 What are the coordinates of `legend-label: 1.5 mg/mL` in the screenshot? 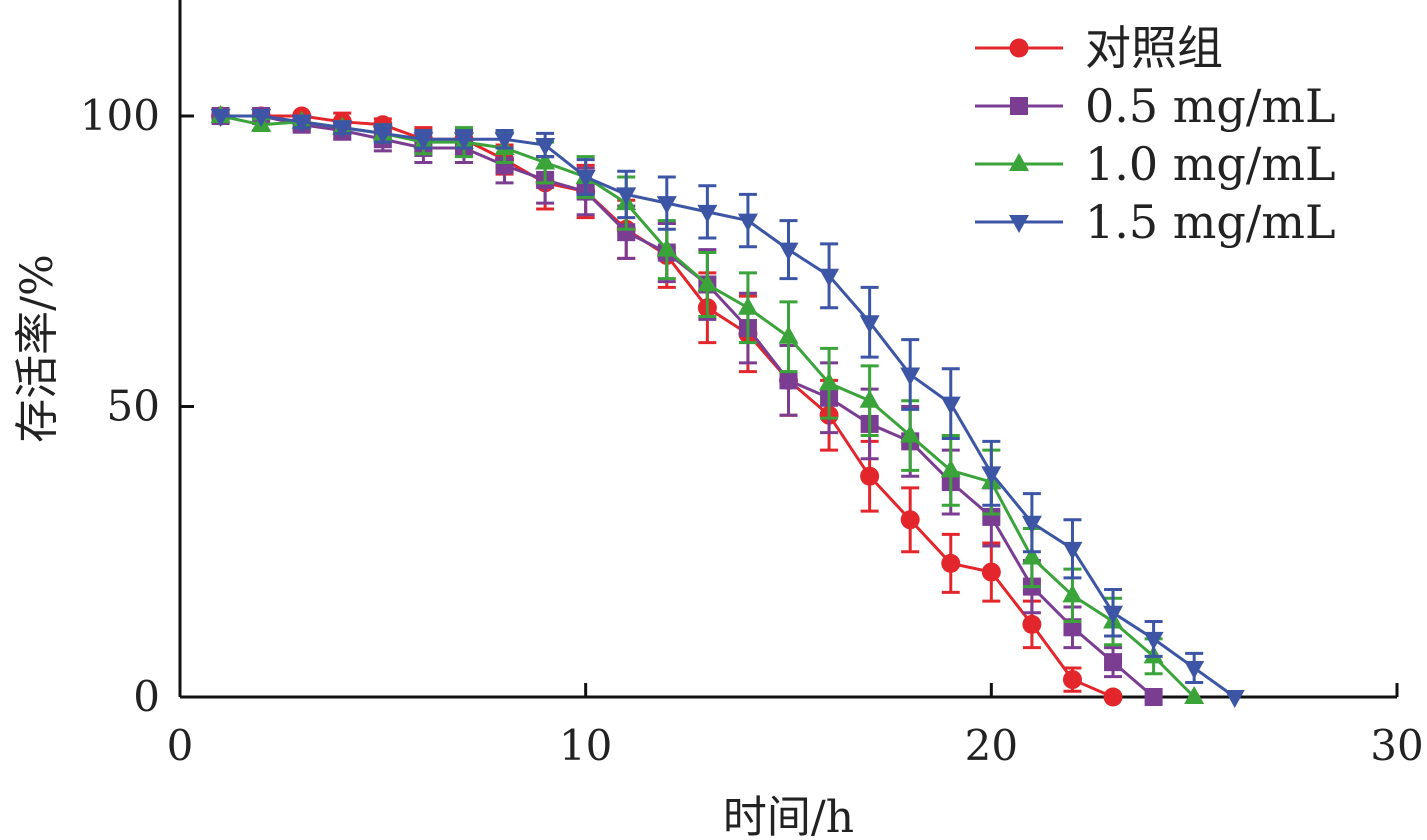 It's located at (1210, 222).